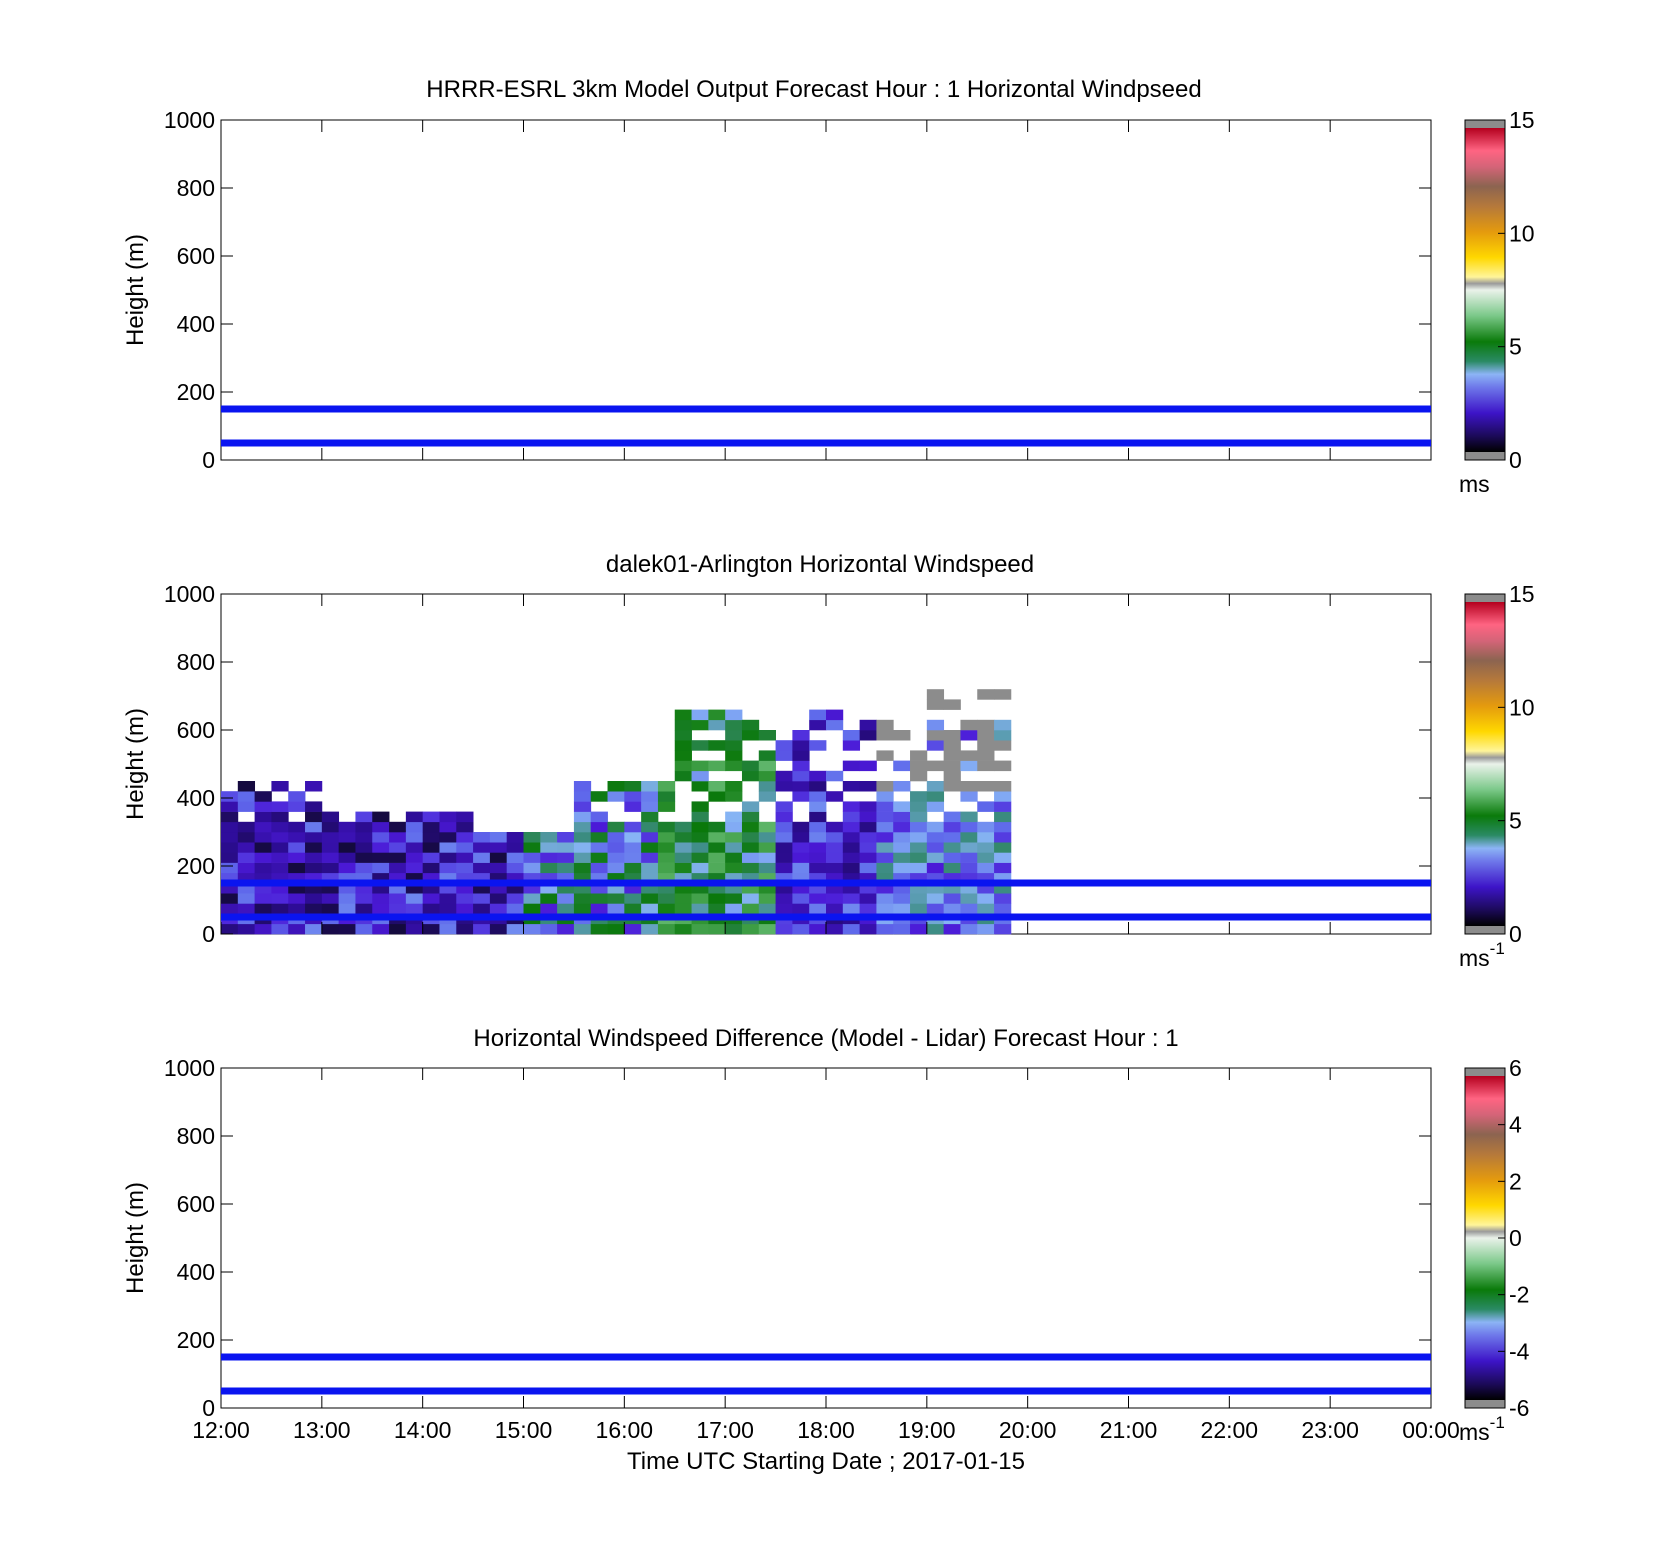 The width and height of the screenshot is (1680, 1561). I want to click on panel-model-colorbar-tick-label: 5, so click(1515, 347).